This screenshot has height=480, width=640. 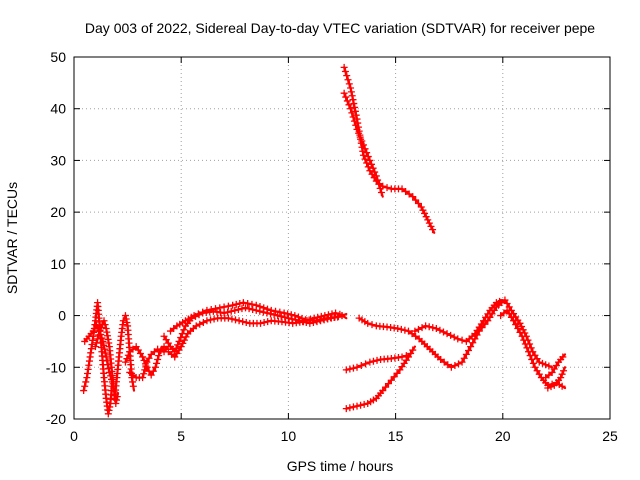 What do you see at coordinates (379, 379) in the screenshot?
I see `series-s13` at bounding box center [379, 379].